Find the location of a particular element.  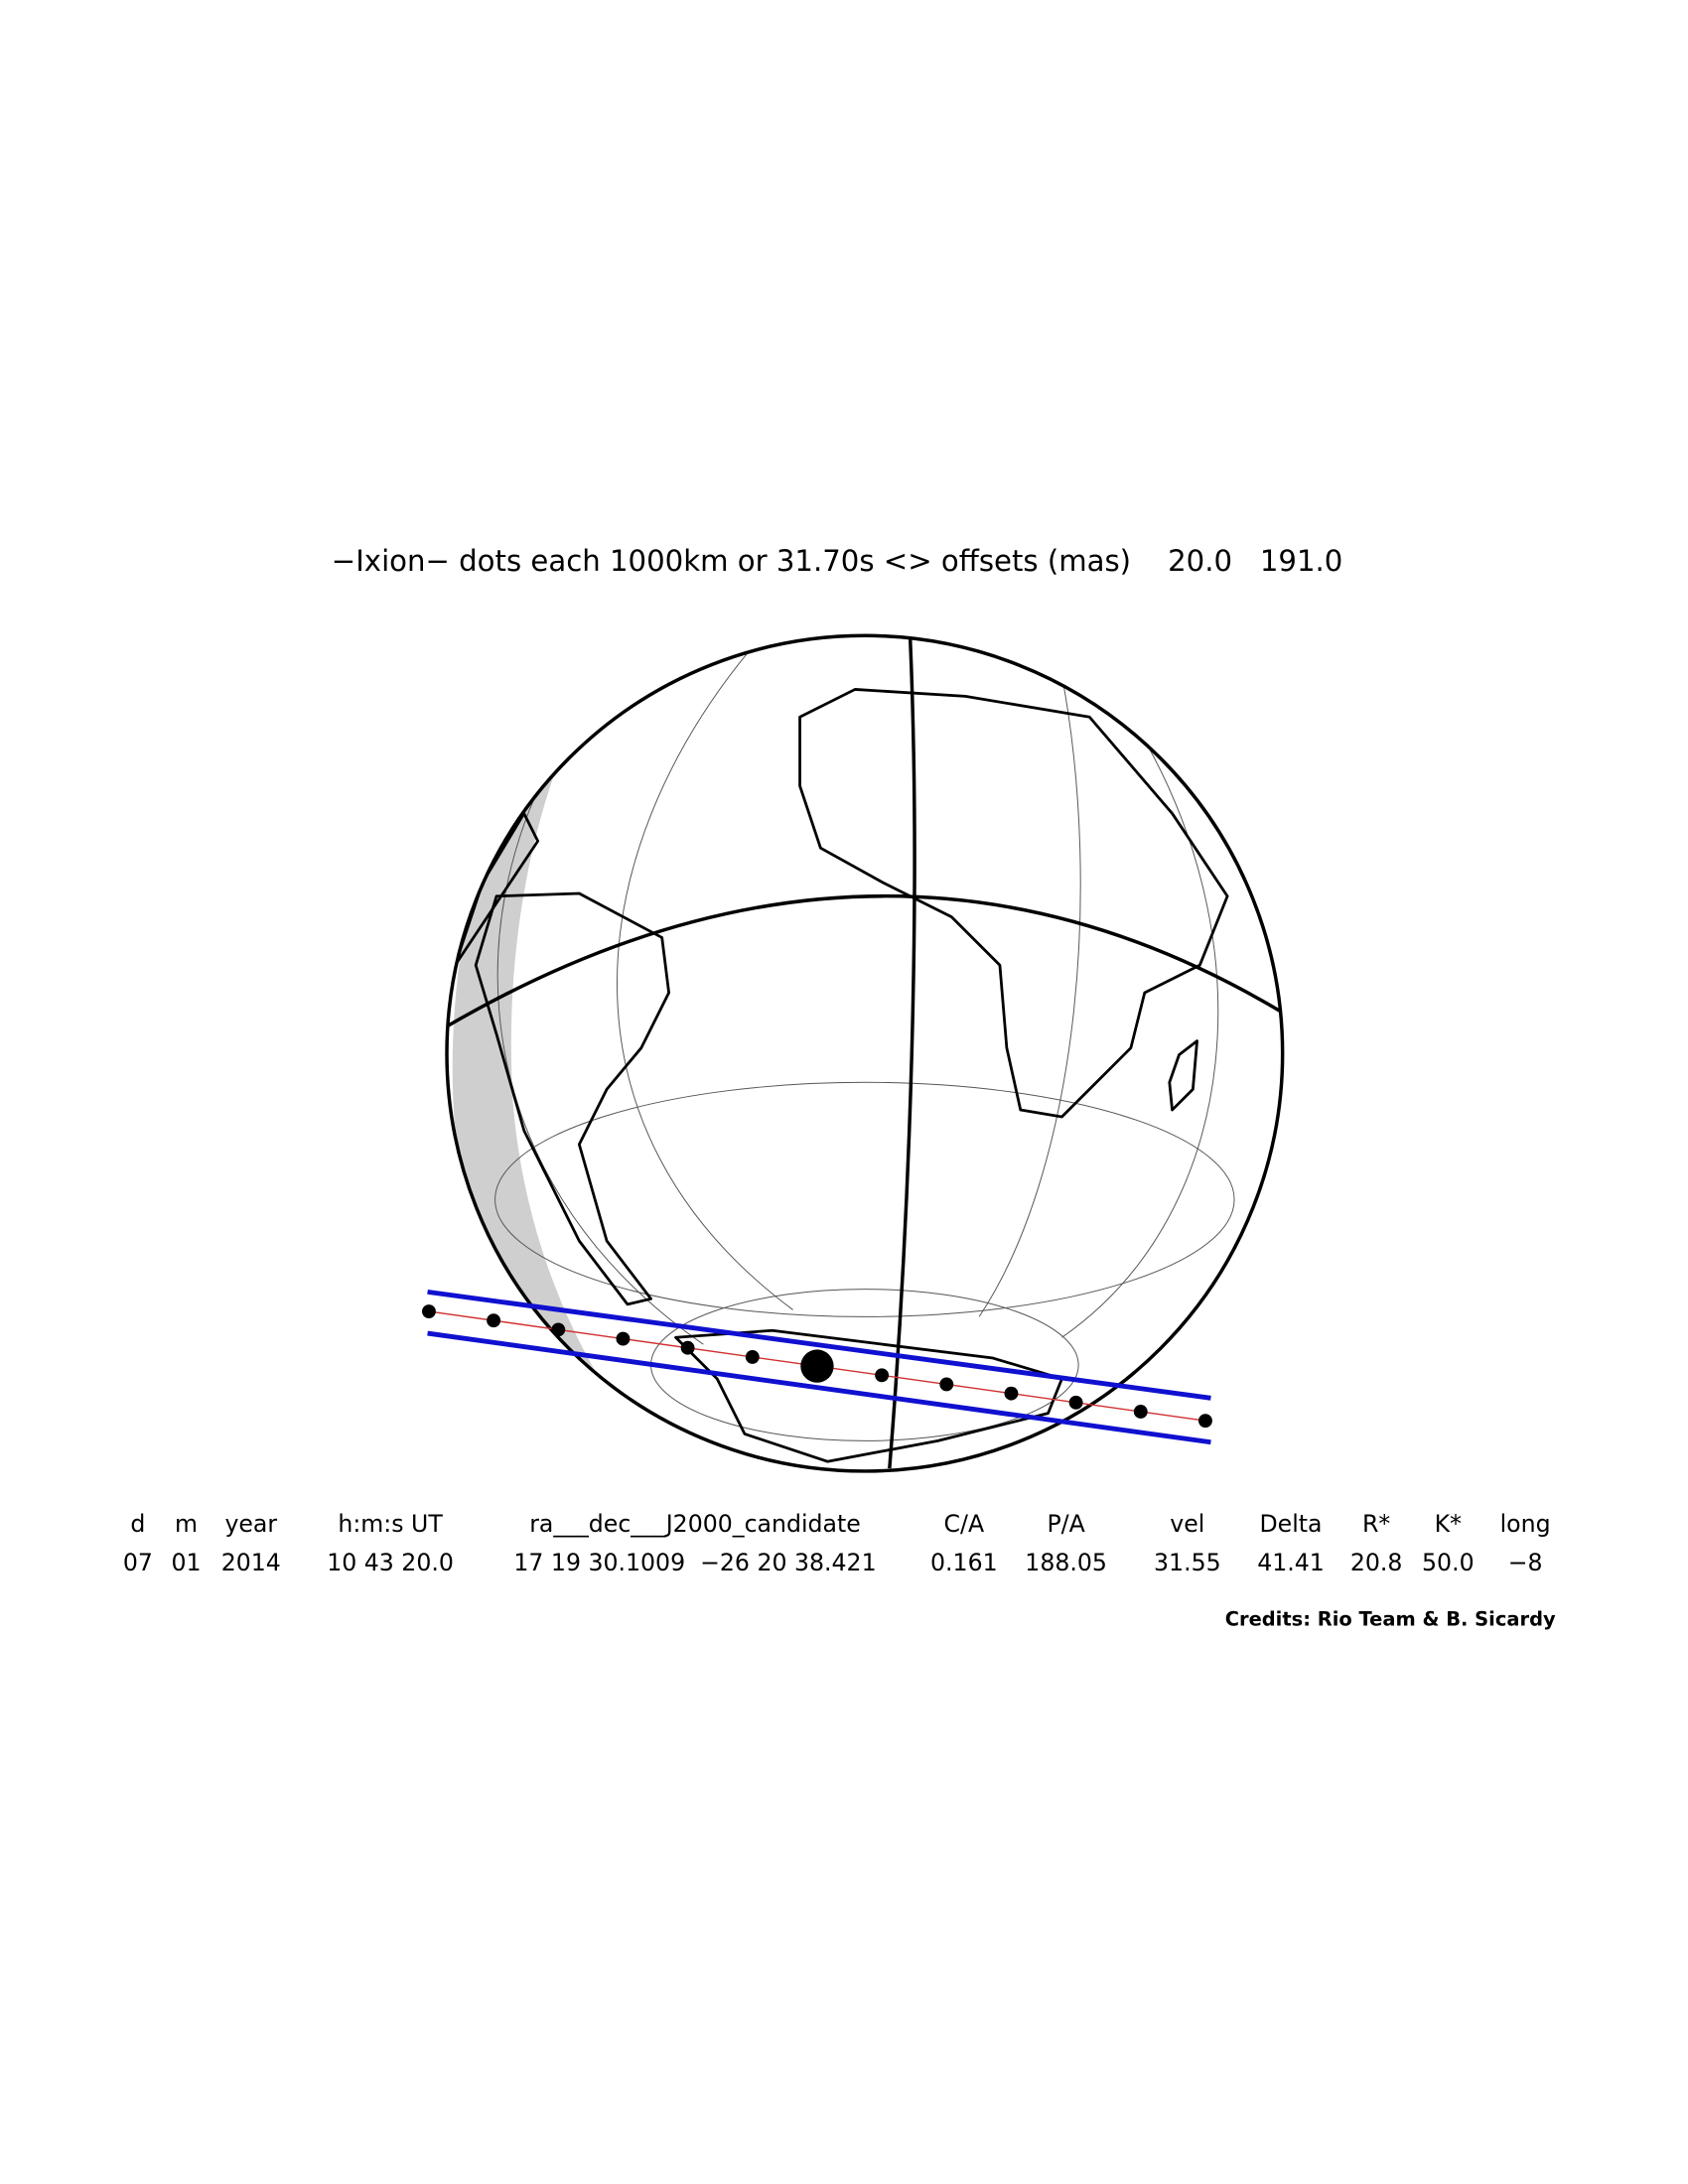

column-value: 31.55 is located at coordinates (1187, 1562).